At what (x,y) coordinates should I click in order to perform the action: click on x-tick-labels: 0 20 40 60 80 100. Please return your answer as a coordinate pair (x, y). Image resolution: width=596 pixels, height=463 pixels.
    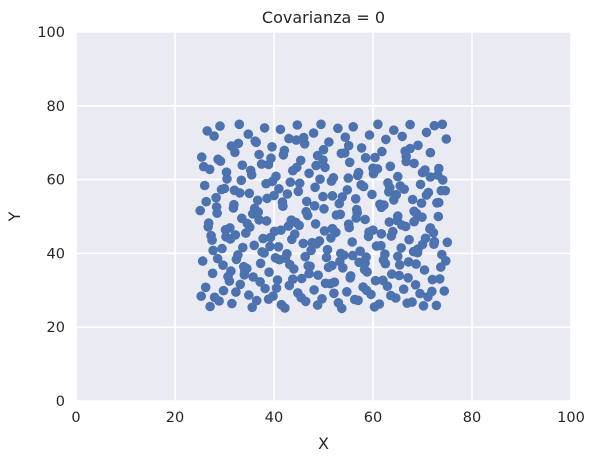
    Looking at the image, I should click on (327, 418).